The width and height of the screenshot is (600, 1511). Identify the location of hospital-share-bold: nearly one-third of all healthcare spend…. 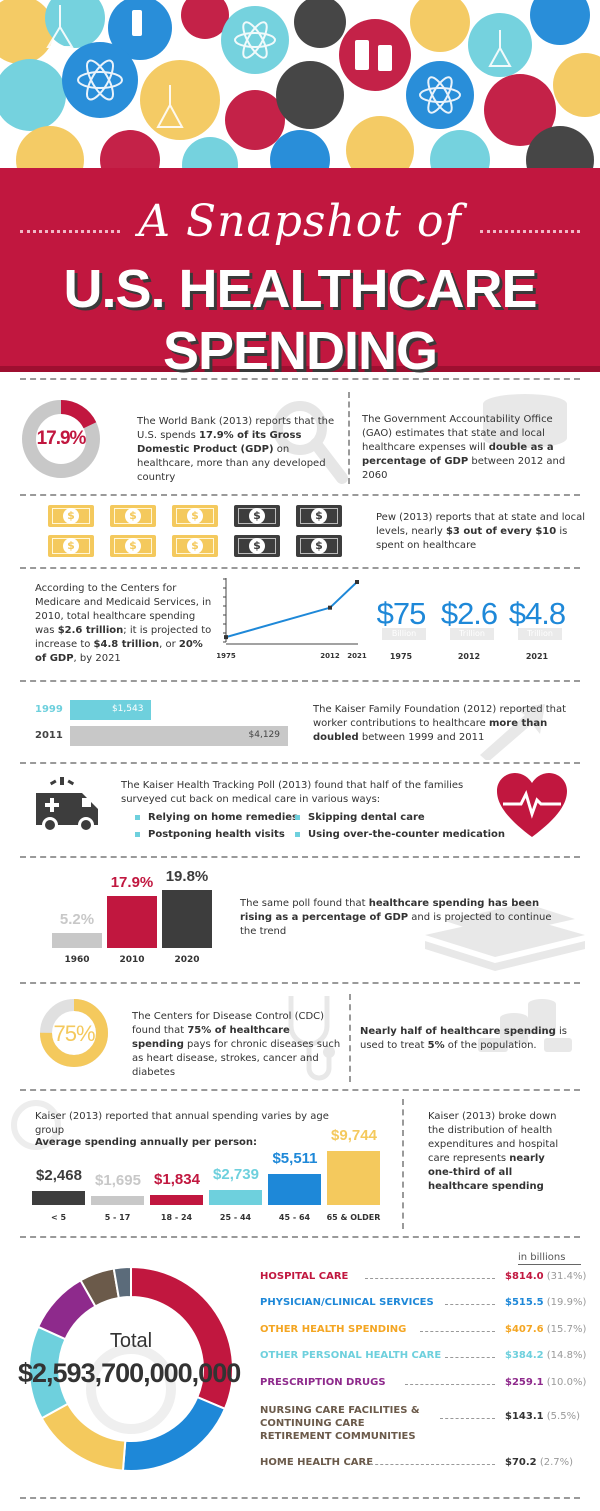
(486, 1172).